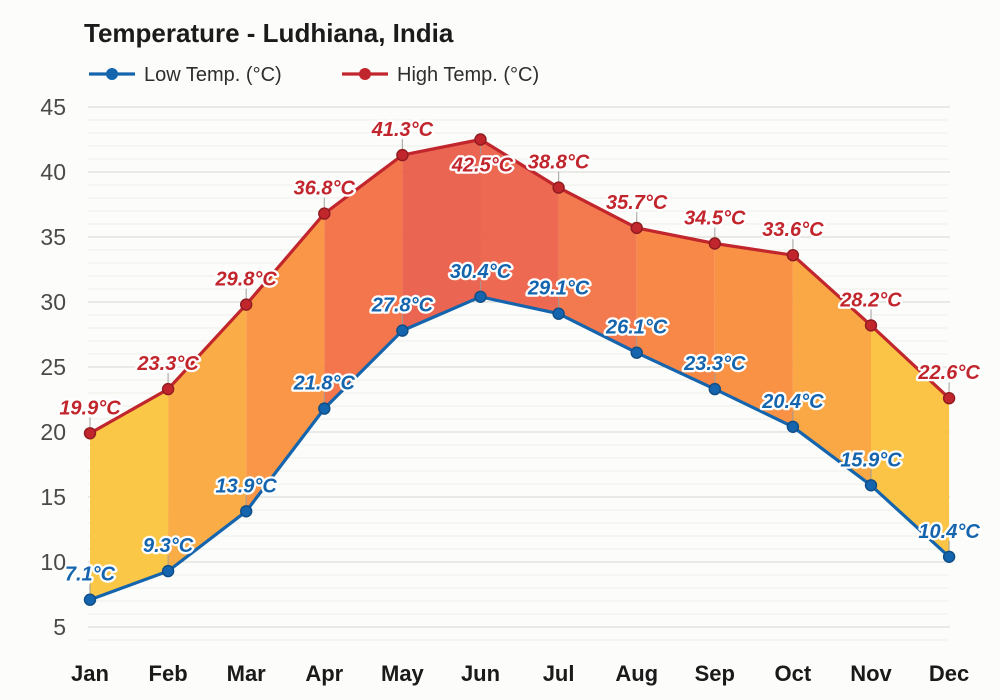 This screenshot has height=700, width=1000. What do you see at coordinates (90, 673) in the screenshot?
I see `x-axis-label: Jan` at bounding box center [90, 673].